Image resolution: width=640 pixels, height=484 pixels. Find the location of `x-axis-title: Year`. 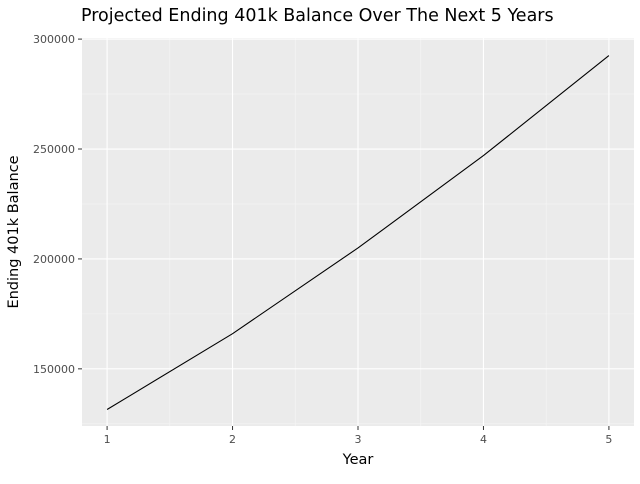

x-axis-title: Year is located at coordinates (358, 460).